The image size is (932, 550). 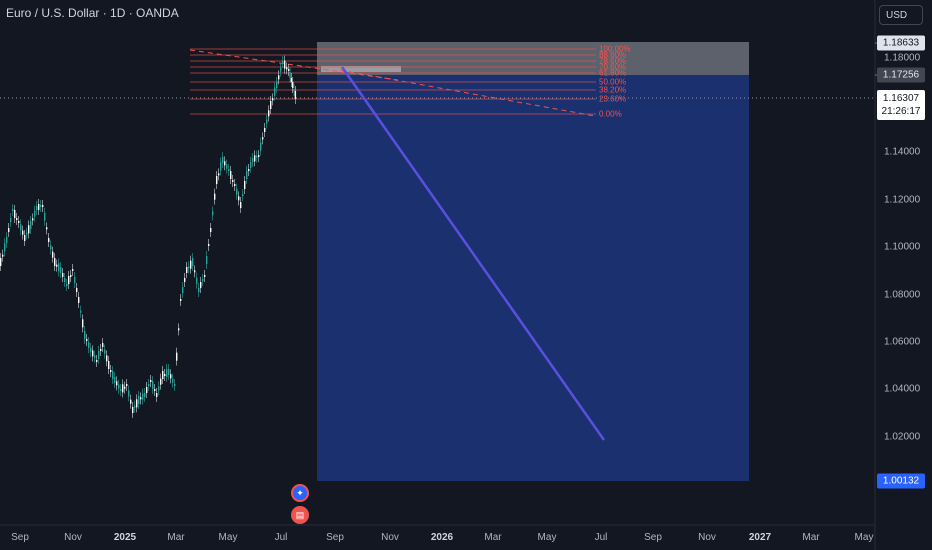 What do you see at coordinates (901, 481) in the screenshot?
I see `stop-price-label: 1.00132` at bounding box center [901, 481].